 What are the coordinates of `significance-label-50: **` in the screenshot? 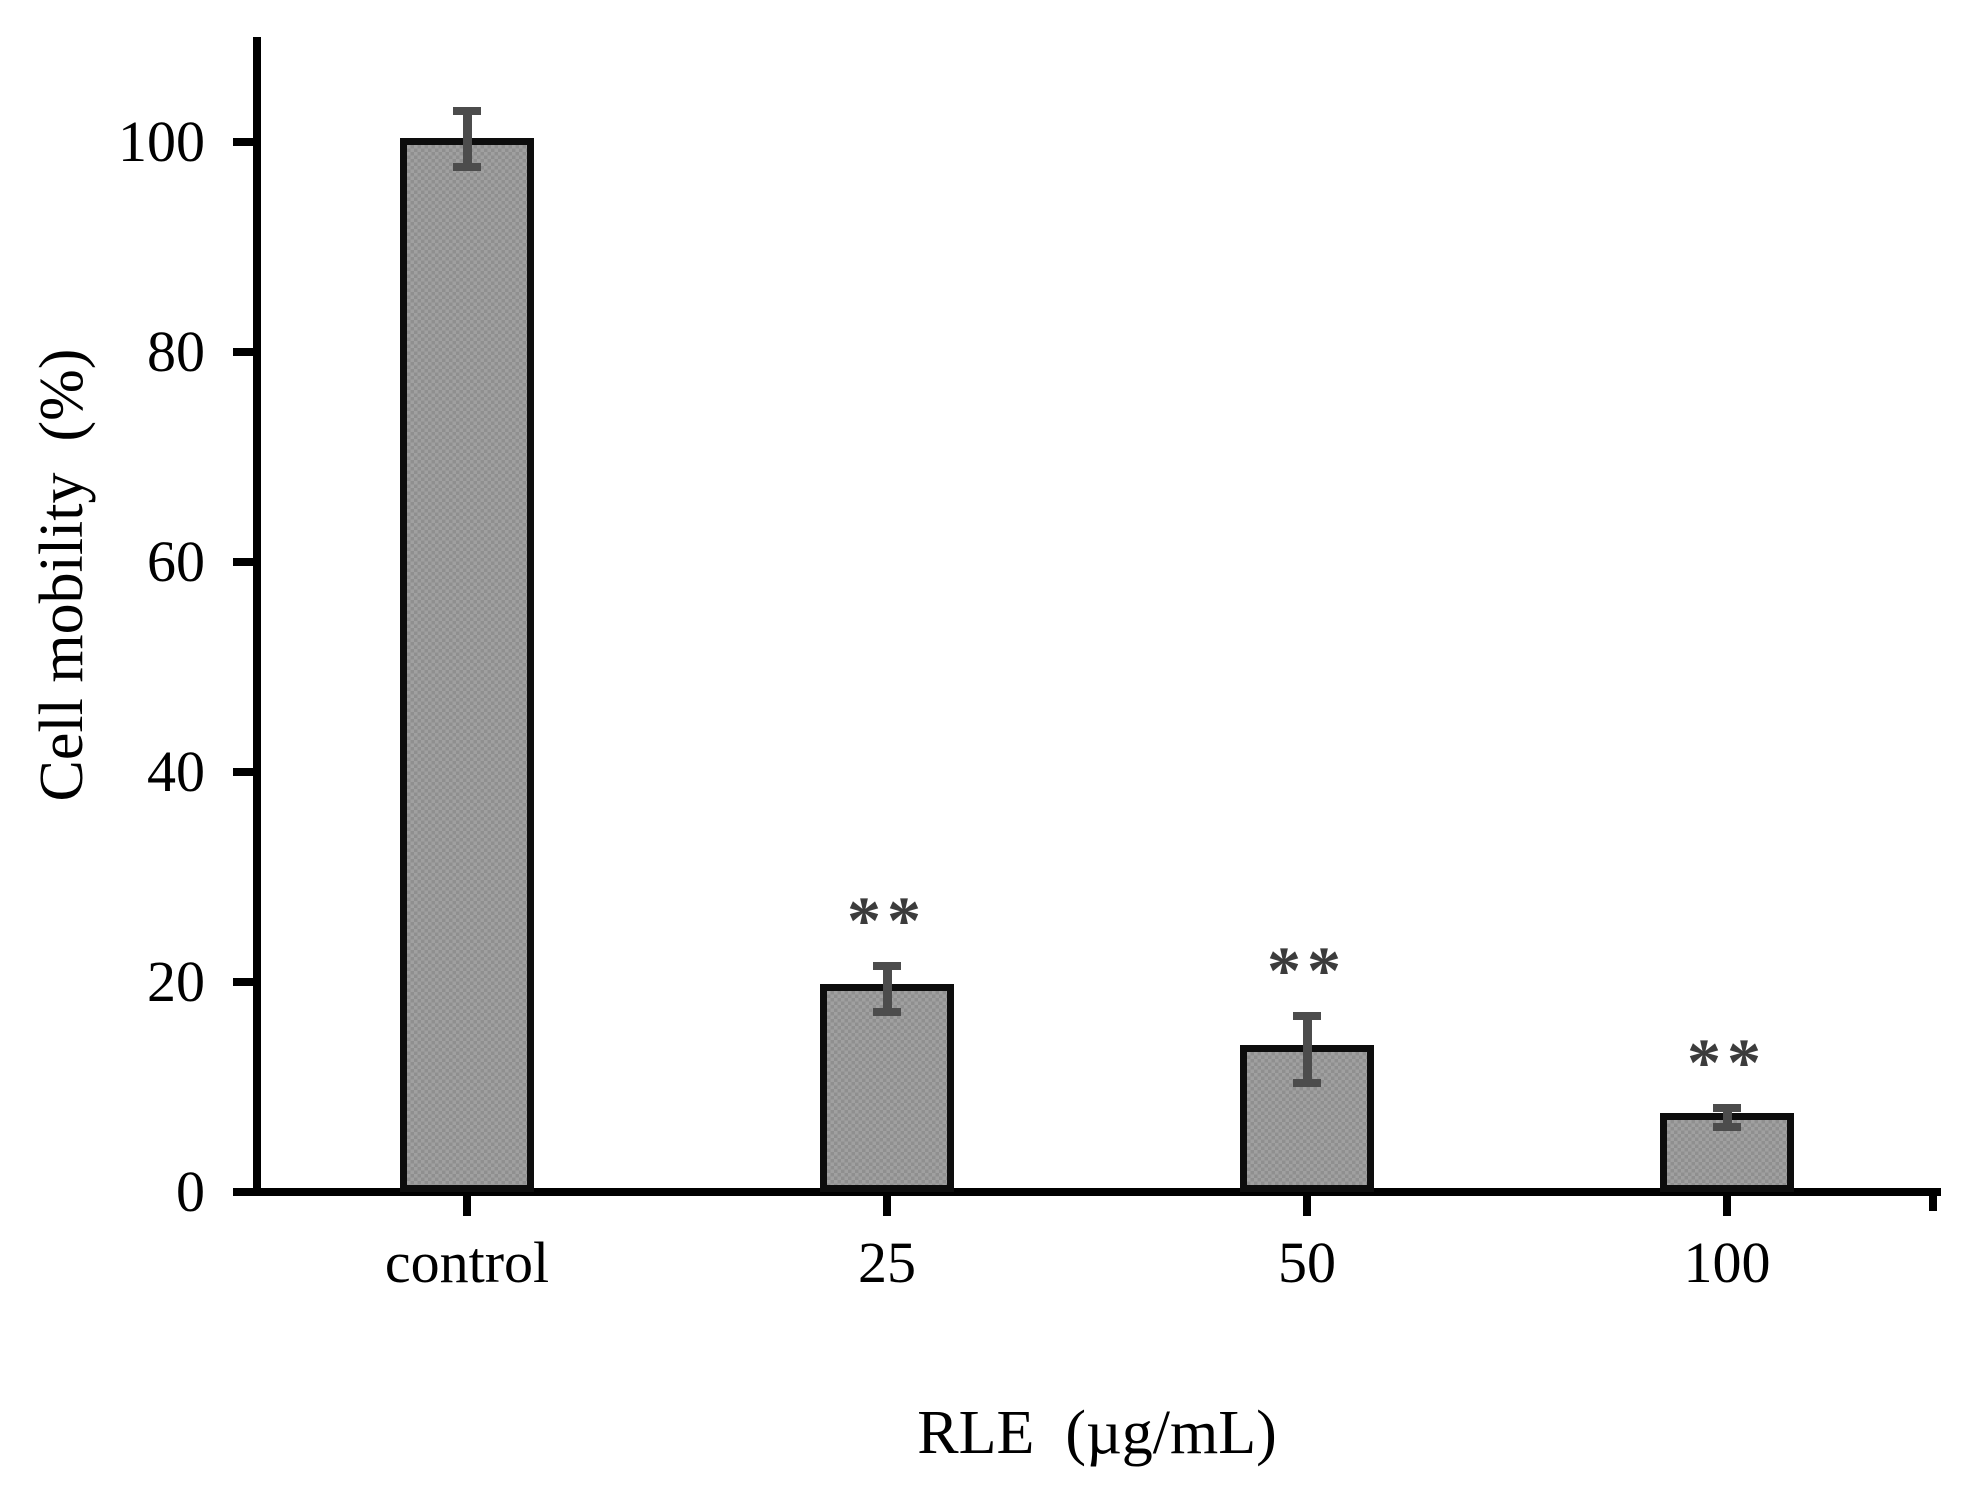 It's located at (1307, 969).